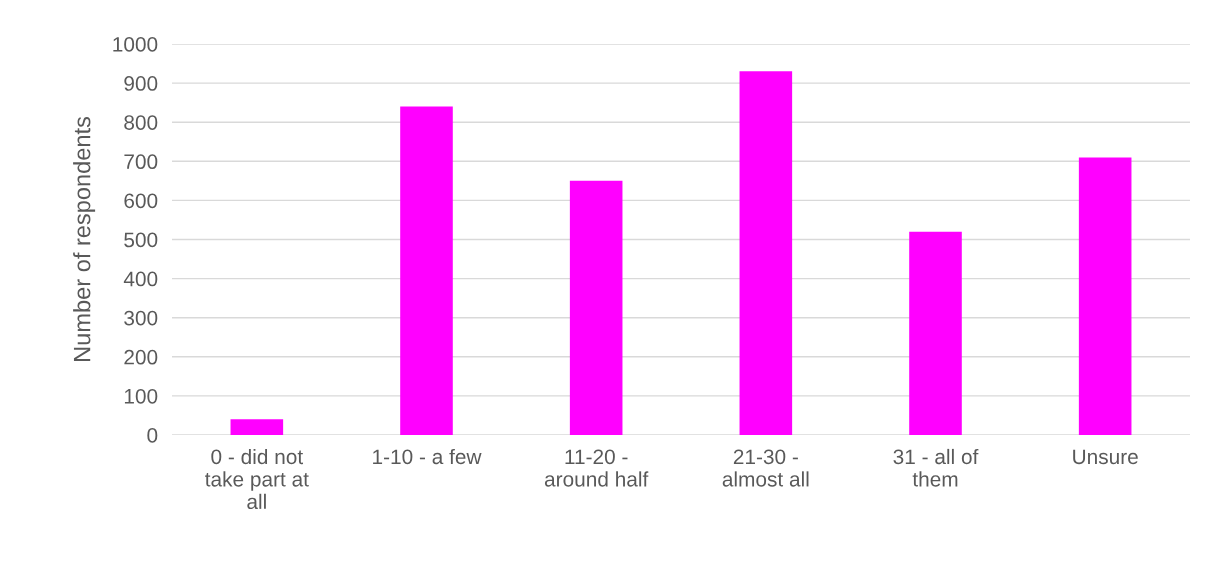  Describe the element at coordinates (141, 201) in the screenshot. I see `y-tick-label: 600` at that location.